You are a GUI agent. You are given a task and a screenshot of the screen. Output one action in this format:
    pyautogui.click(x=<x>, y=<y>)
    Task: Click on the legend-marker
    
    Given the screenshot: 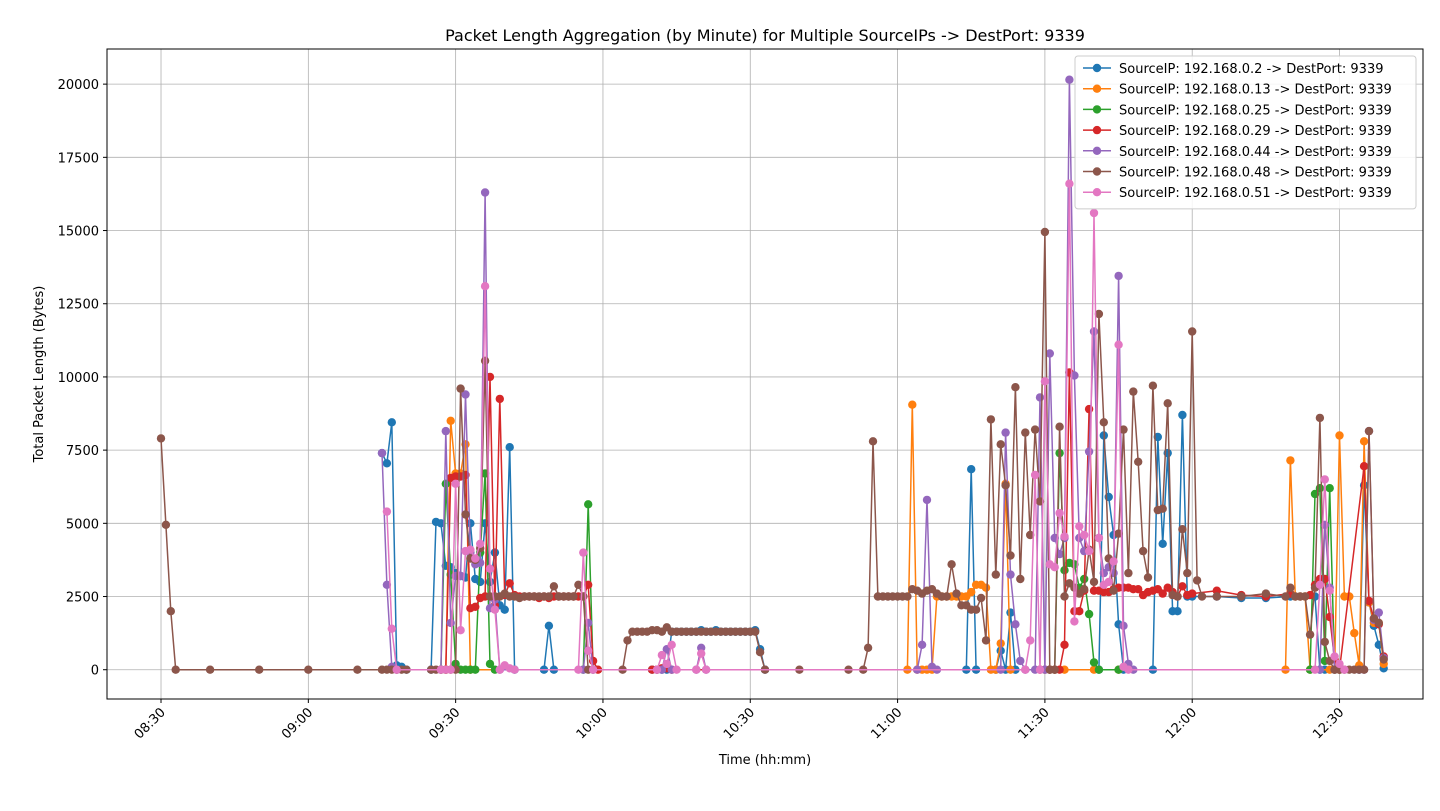 What is the action you would take?
    pyautogui.click(x=1097, y=88)
    